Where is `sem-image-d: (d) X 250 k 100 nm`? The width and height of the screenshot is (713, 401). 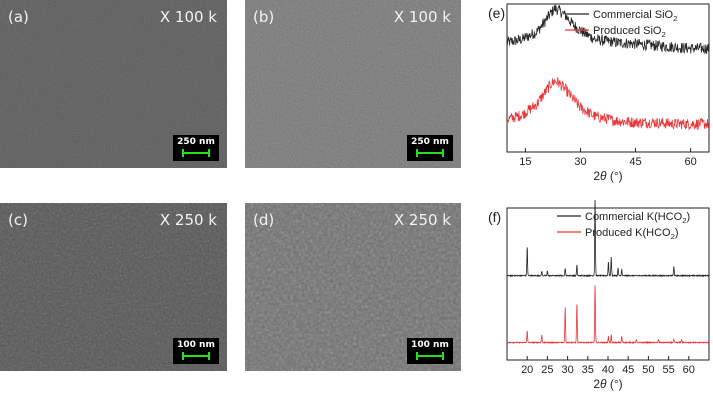
sem-image-d: (d) X 250 k 100 nm is located at coordinates (353, 287).